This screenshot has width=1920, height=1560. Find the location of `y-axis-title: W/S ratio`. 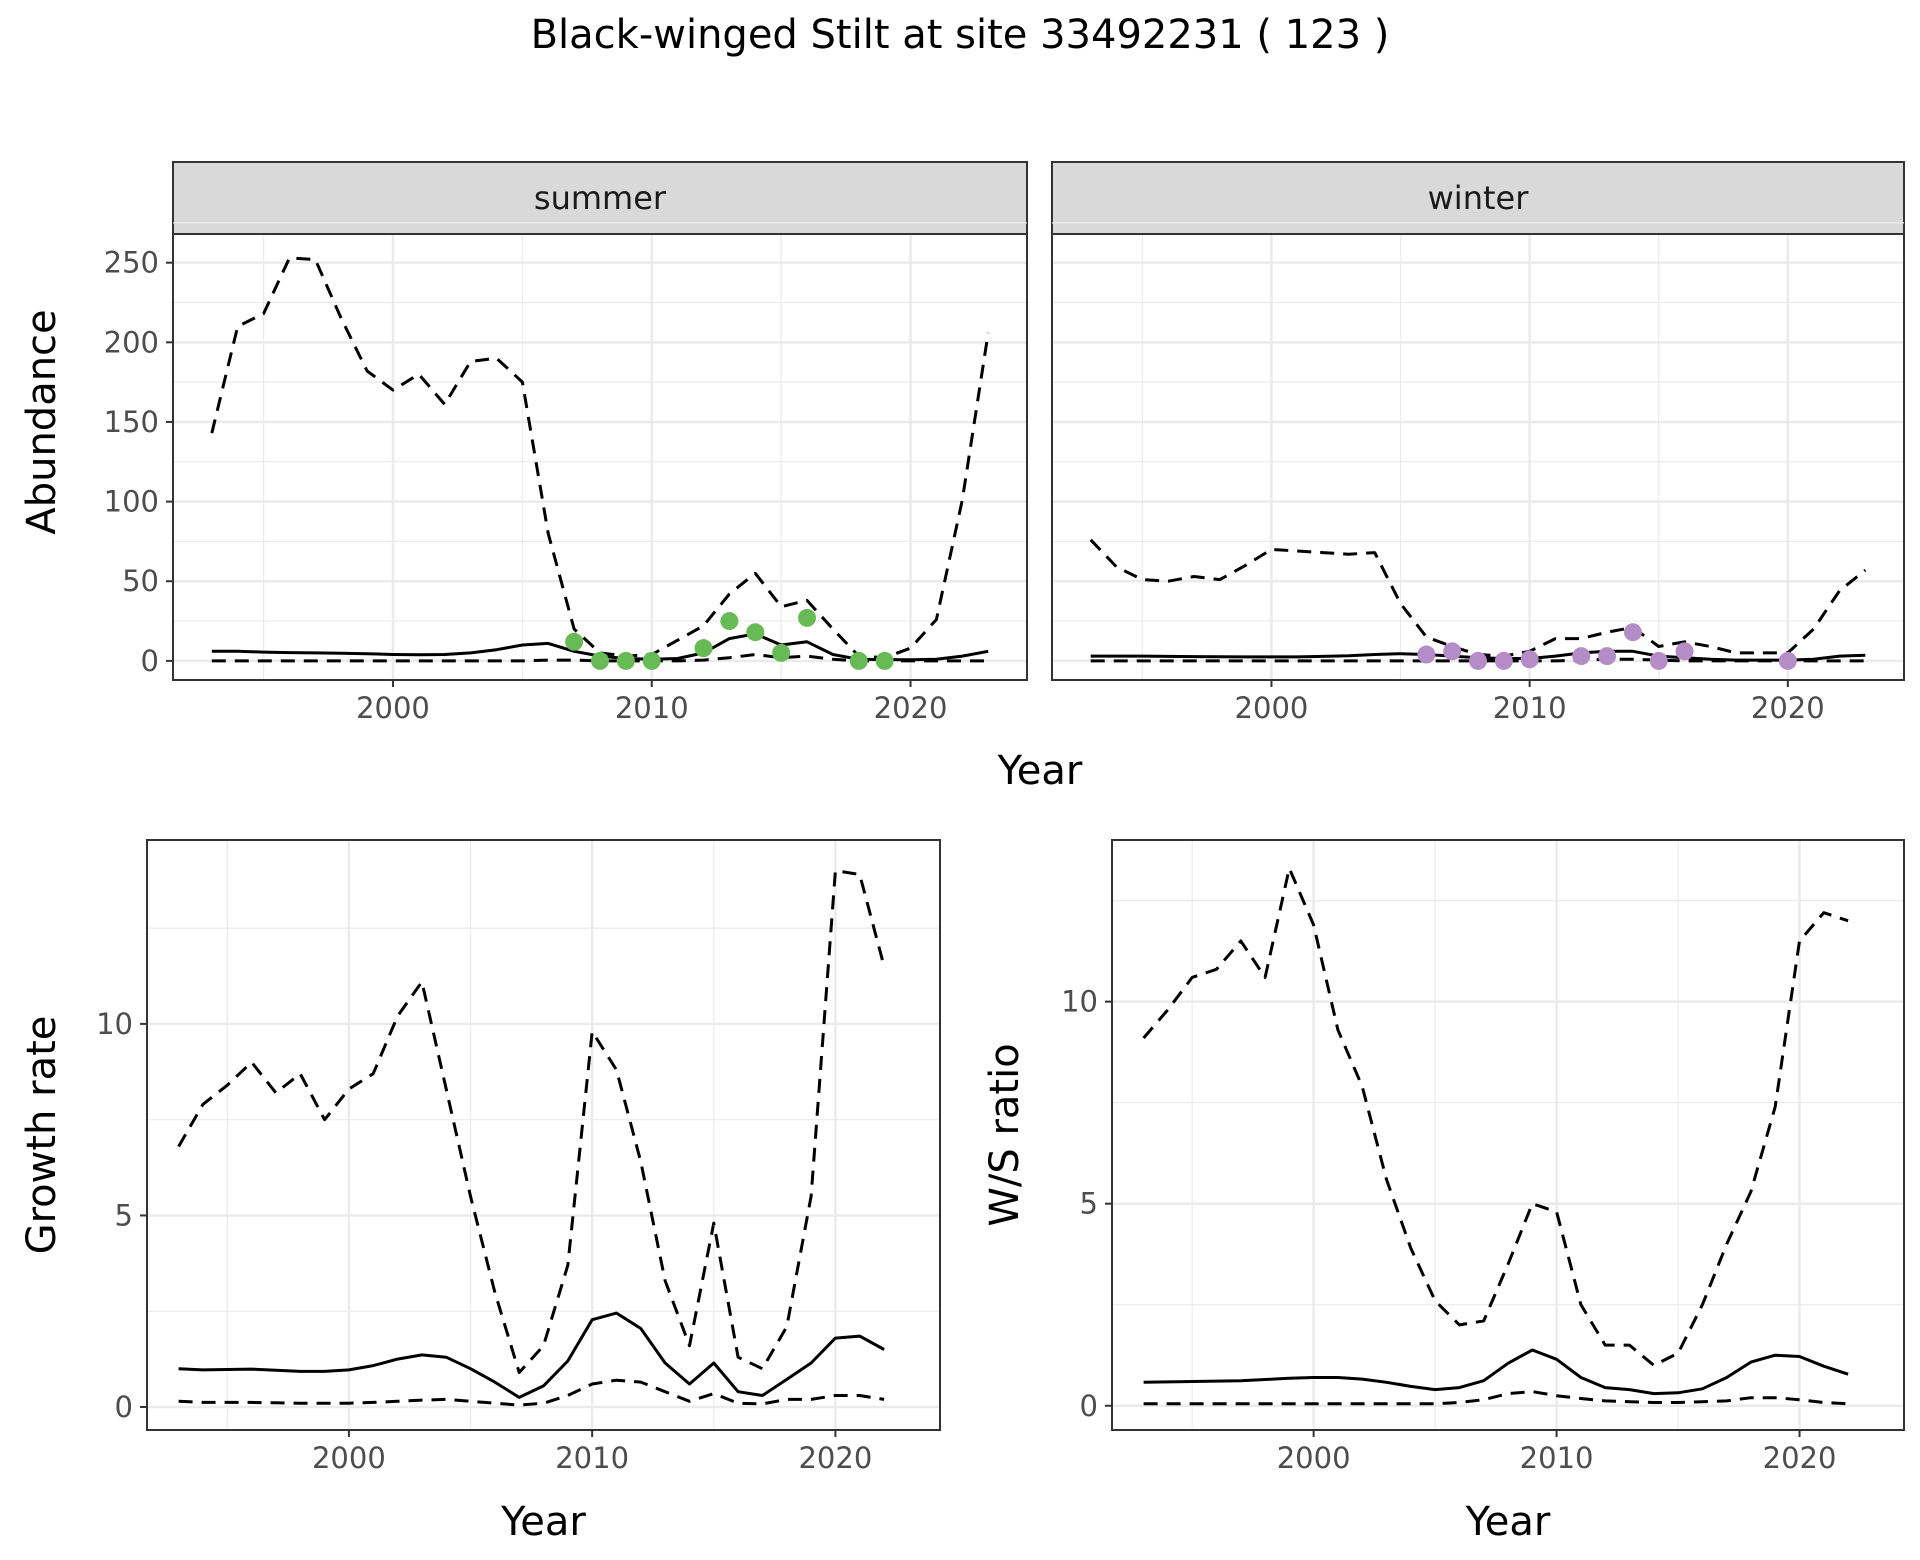

y-axis-title: W/S ratio is located at coordinates (1005, 1134).